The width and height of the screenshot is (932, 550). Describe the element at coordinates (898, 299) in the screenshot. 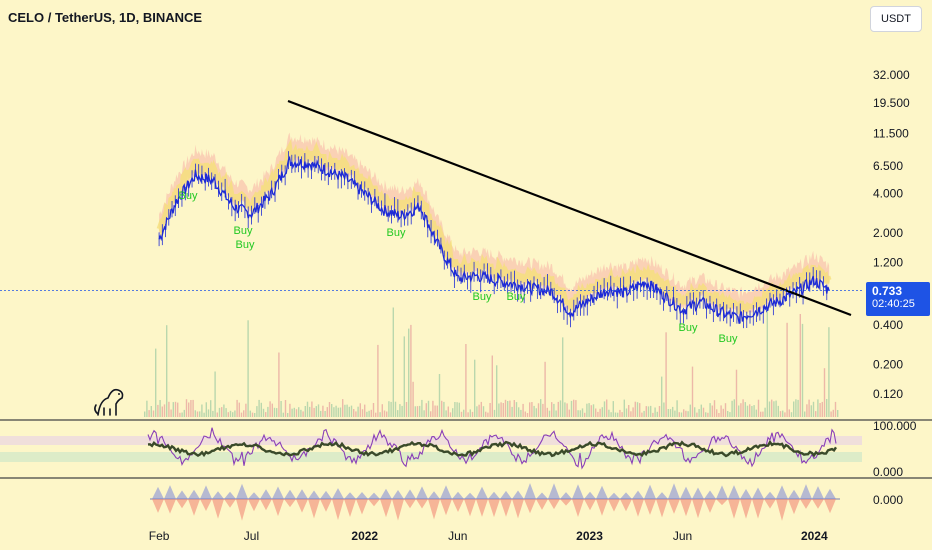

I see `last-price-badge: 0.733 02:40:25` at that location.